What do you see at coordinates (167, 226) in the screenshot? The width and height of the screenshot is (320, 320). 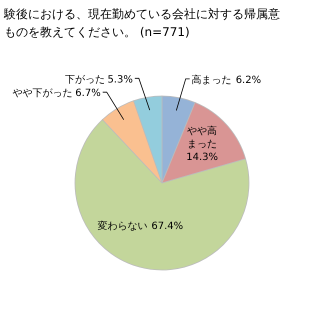 I see `data-label: 67.4%` at bounding box center [167, 226].